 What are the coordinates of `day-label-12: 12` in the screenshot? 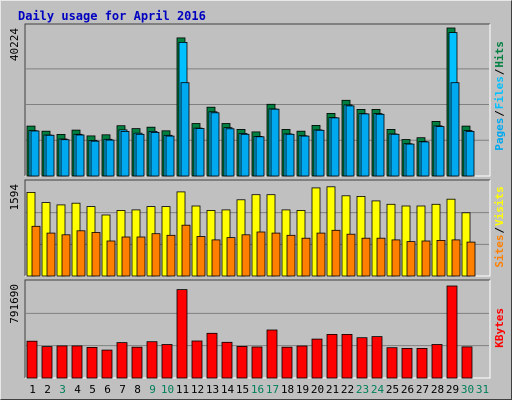 It's located at (197, 389).